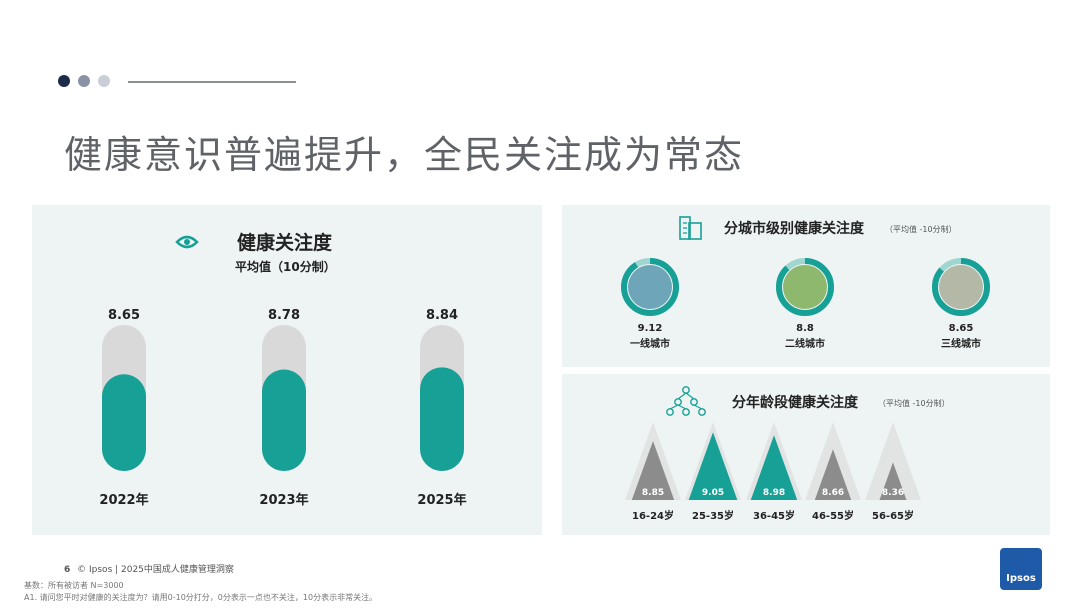  I want to click on city-category-label: 三线城市, so click(961, 343).